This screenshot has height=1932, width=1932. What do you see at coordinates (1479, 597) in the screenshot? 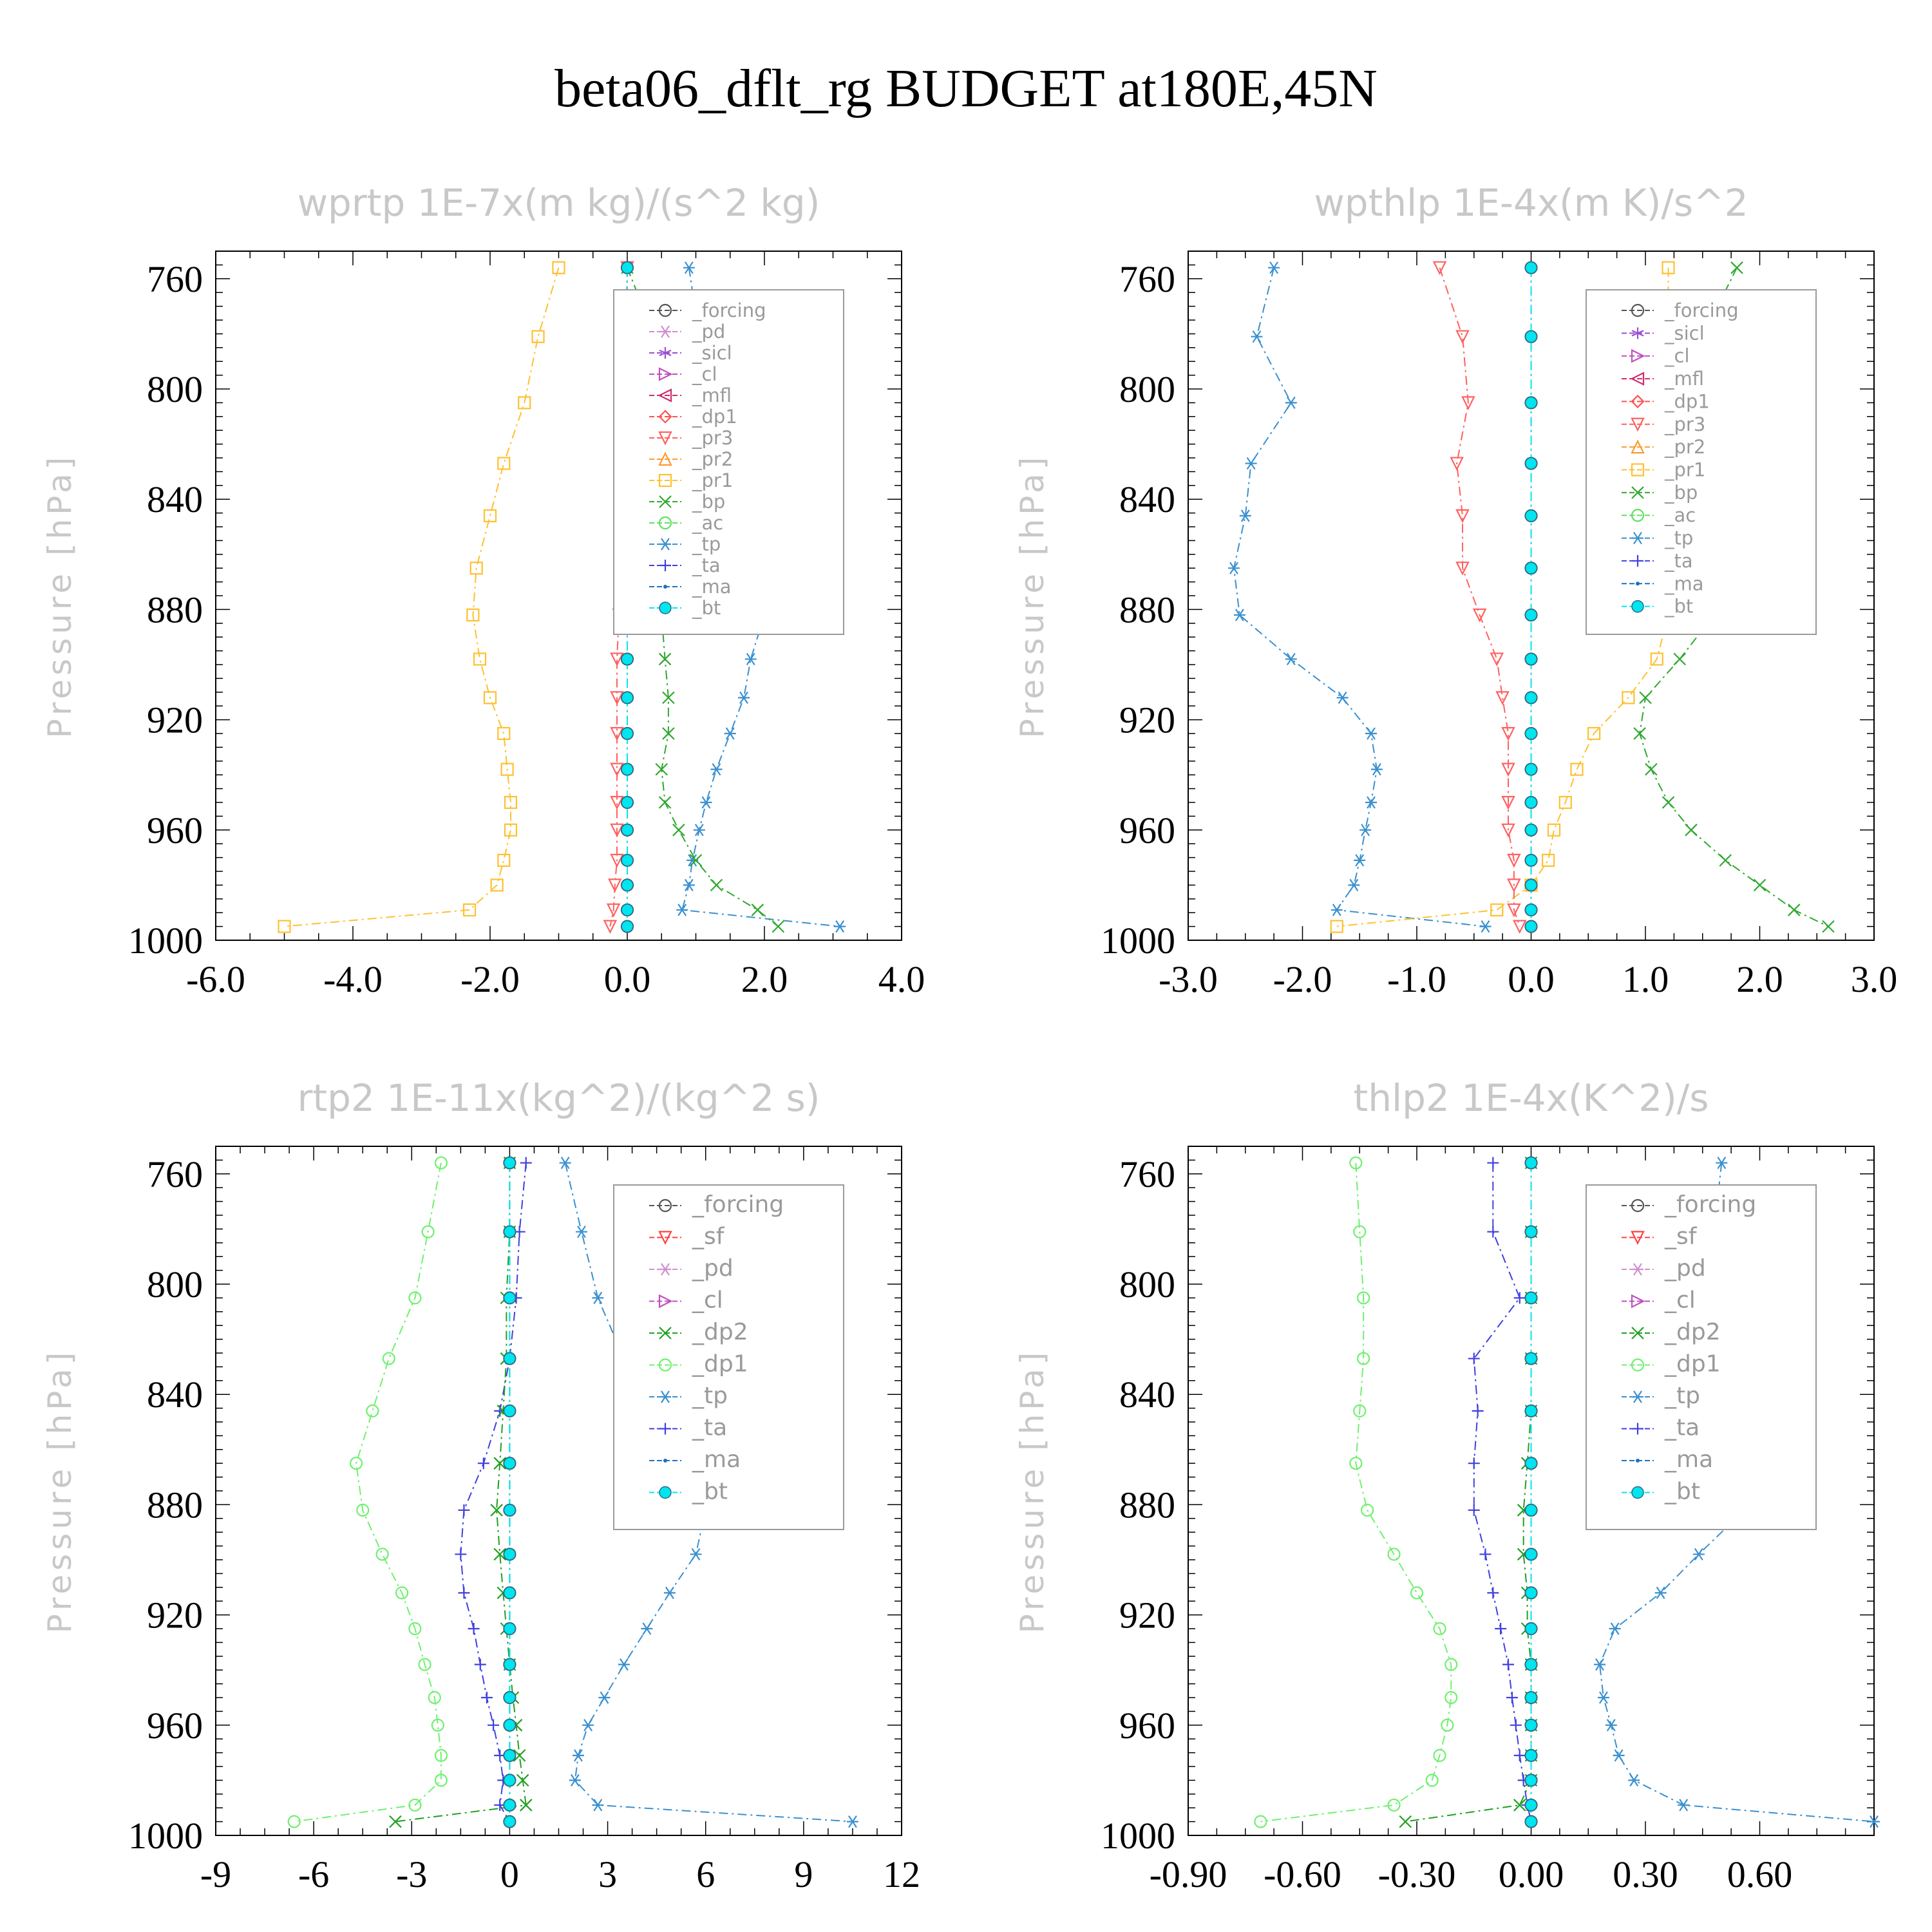
I see `series-pr3` at bounding box center [1479, 597].